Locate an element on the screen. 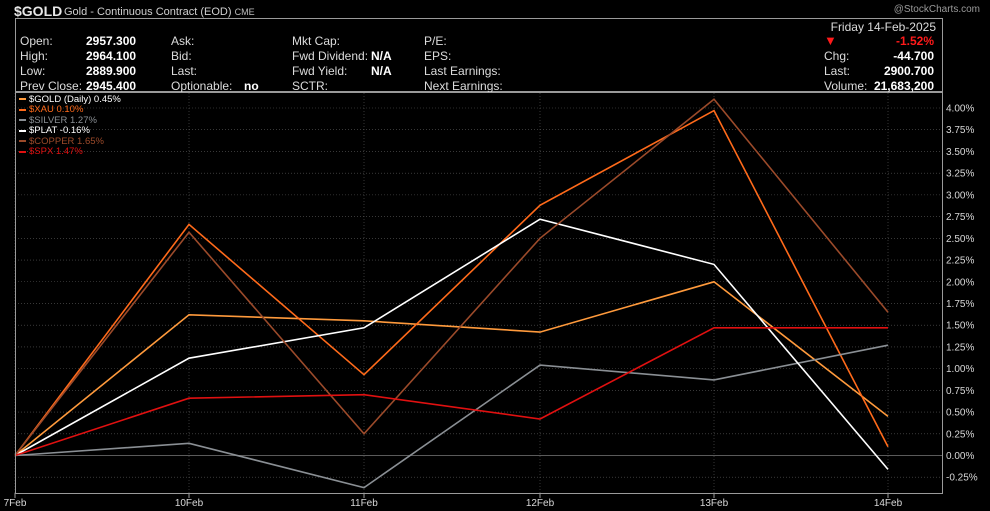 The image size is (990, 511). x-tick-label: 12Feb is located at coordinates (540, 503).